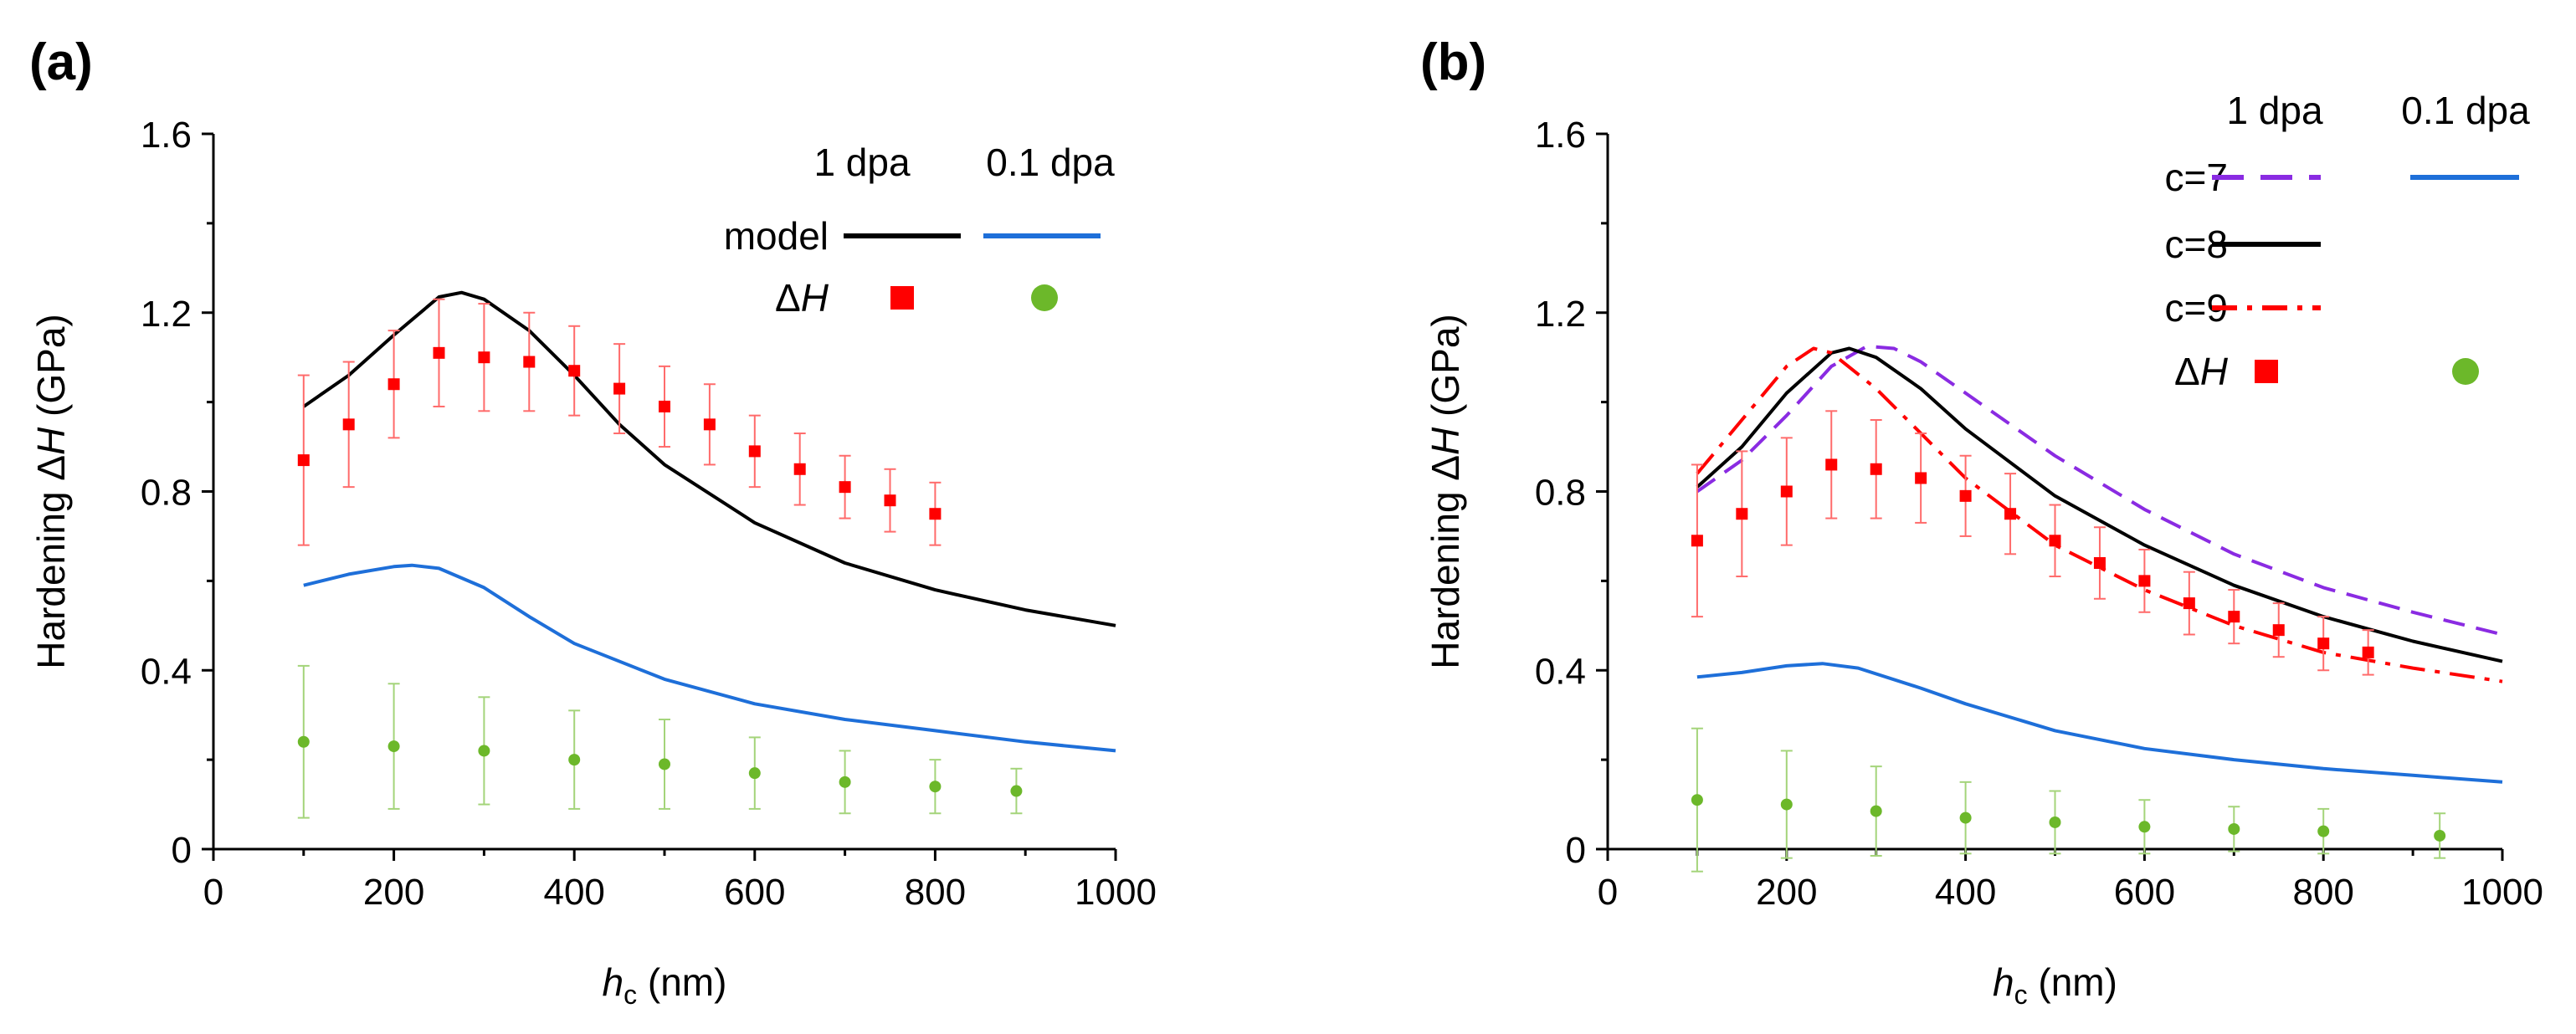 The width and height of the screenshot is (2576, 1034). I want to click on legend-column-header: 1 dpa, so click(862, 163).